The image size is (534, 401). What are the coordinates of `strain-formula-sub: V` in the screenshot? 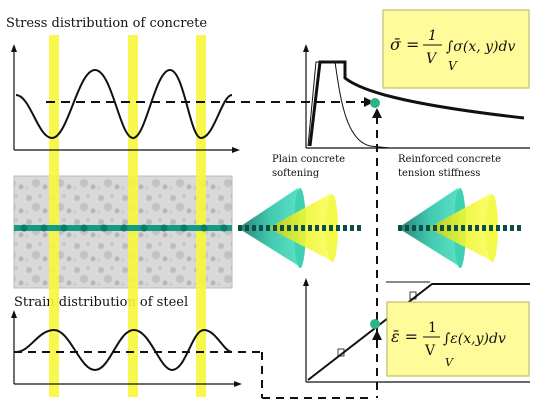 It's located at (449, 362).